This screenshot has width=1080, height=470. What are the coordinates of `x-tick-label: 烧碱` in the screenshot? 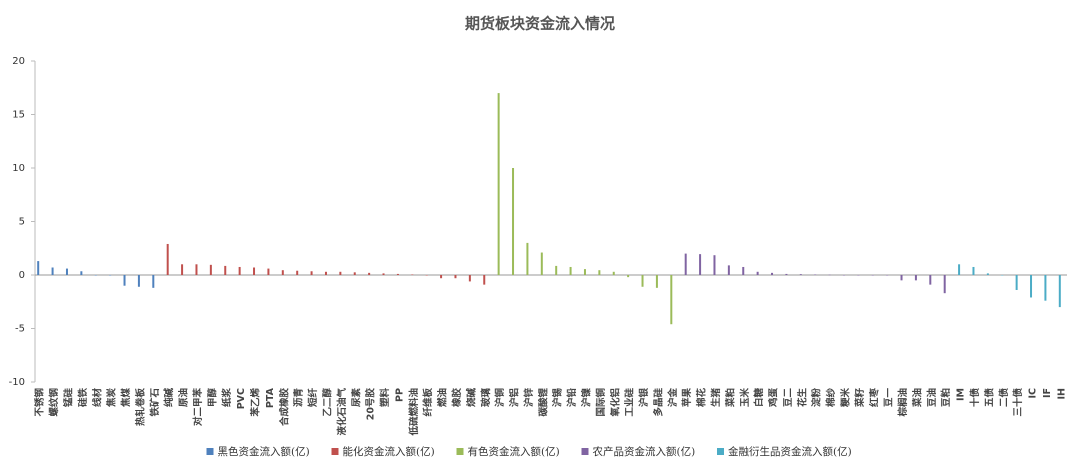 It's located at (471, 398).